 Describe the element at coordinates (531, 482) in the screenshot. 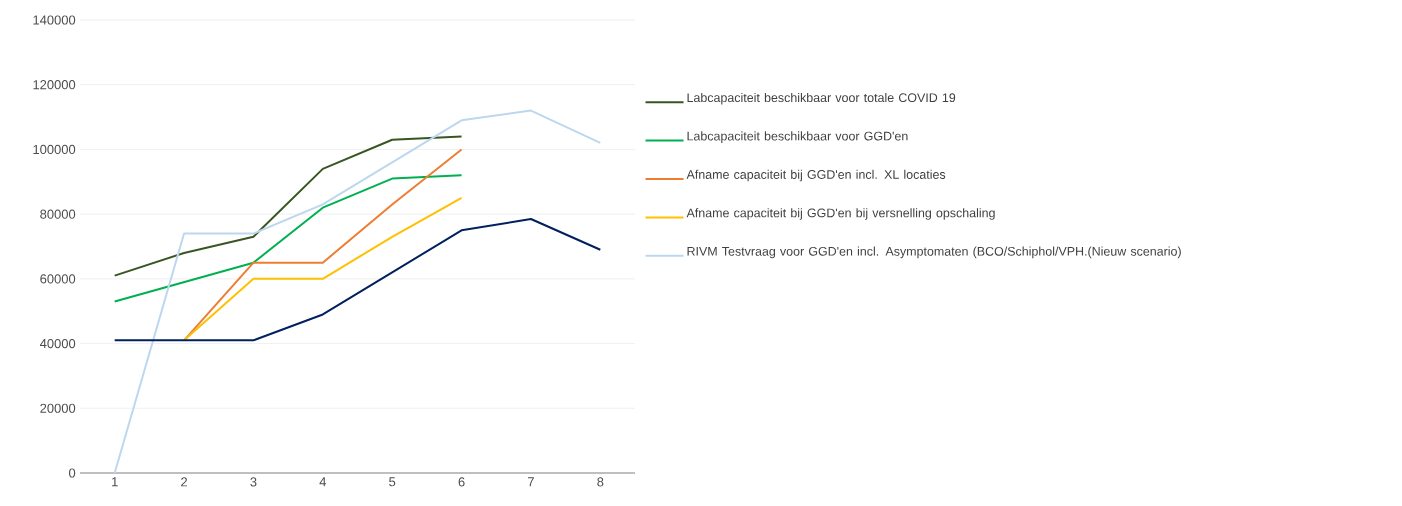

I see `x-tick-label: 7` at that location.